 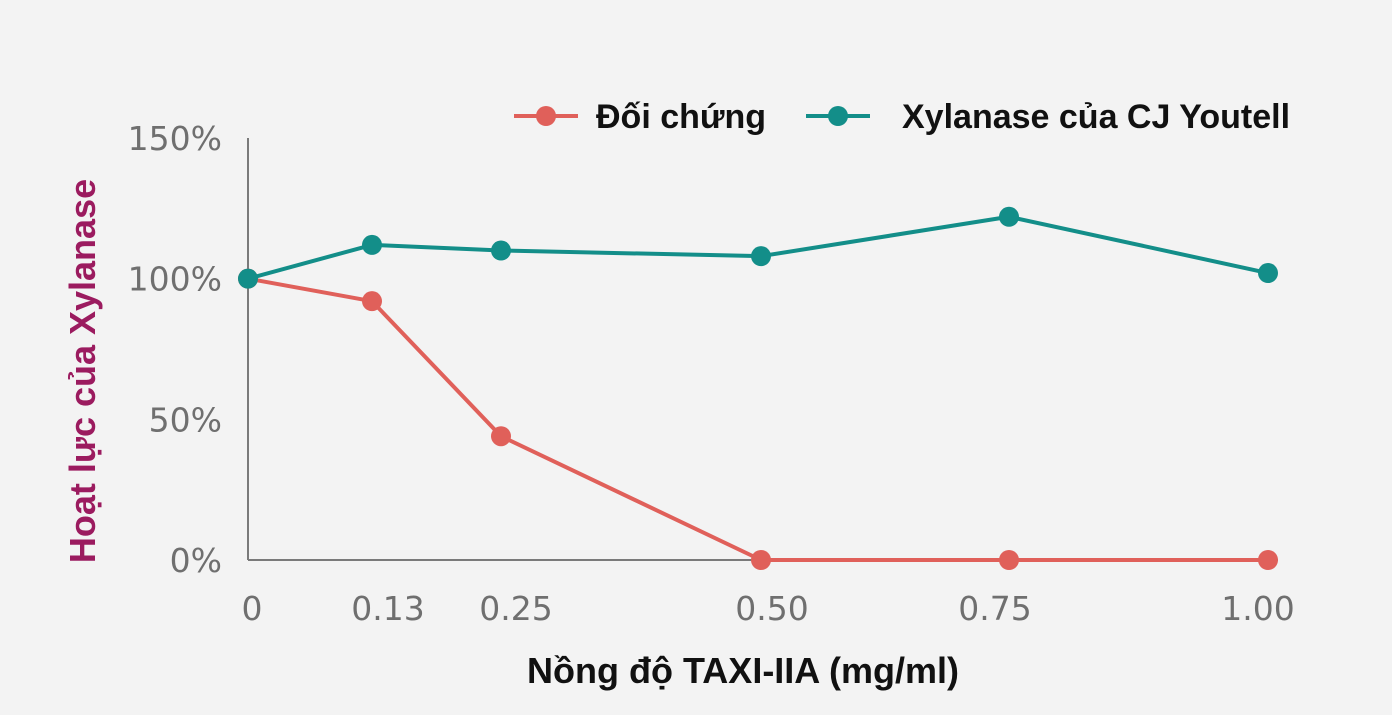 What do you see at coordinates (515, 608) in the screenshot?
I see `x-tick-label: 0.25` at bounding box center [515, 608].